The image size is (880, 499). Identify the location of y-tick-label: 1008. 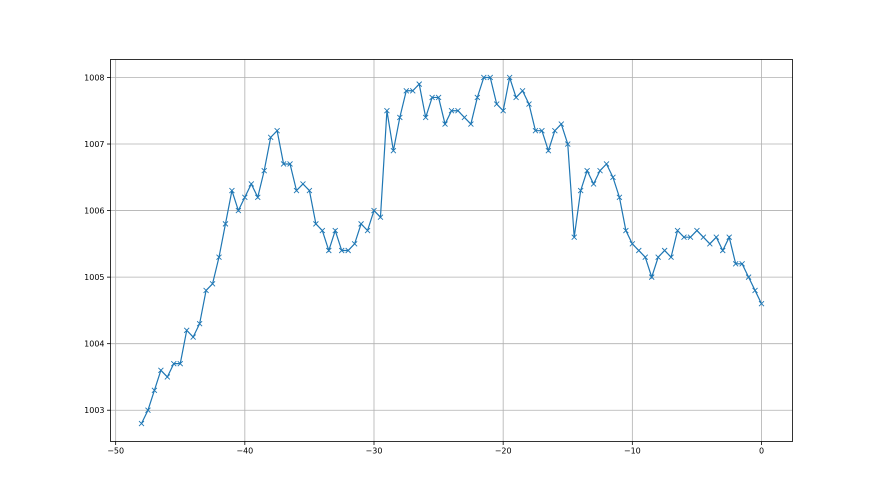
(94, 77).